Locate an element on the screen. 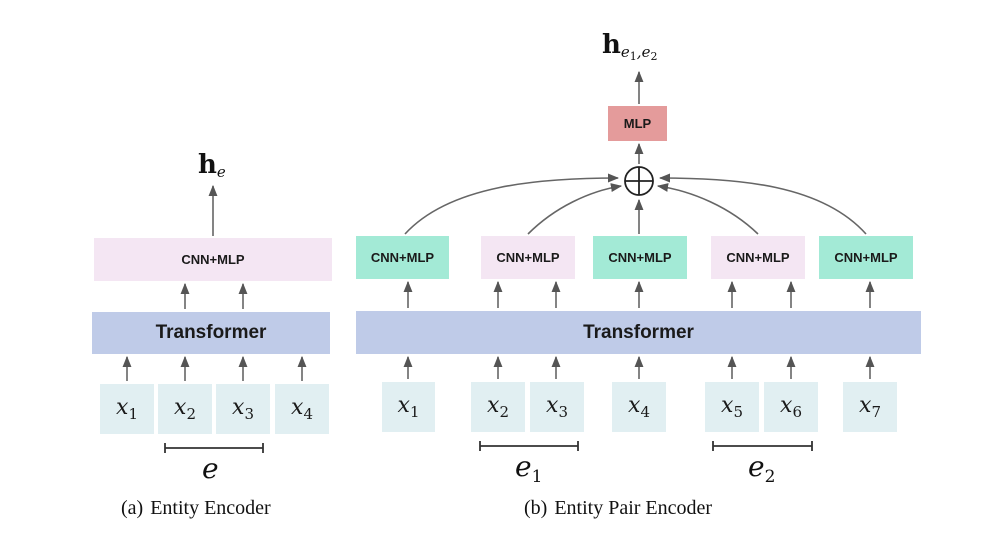  right-span-bracket-e1 is located at coordinates (529, 446).